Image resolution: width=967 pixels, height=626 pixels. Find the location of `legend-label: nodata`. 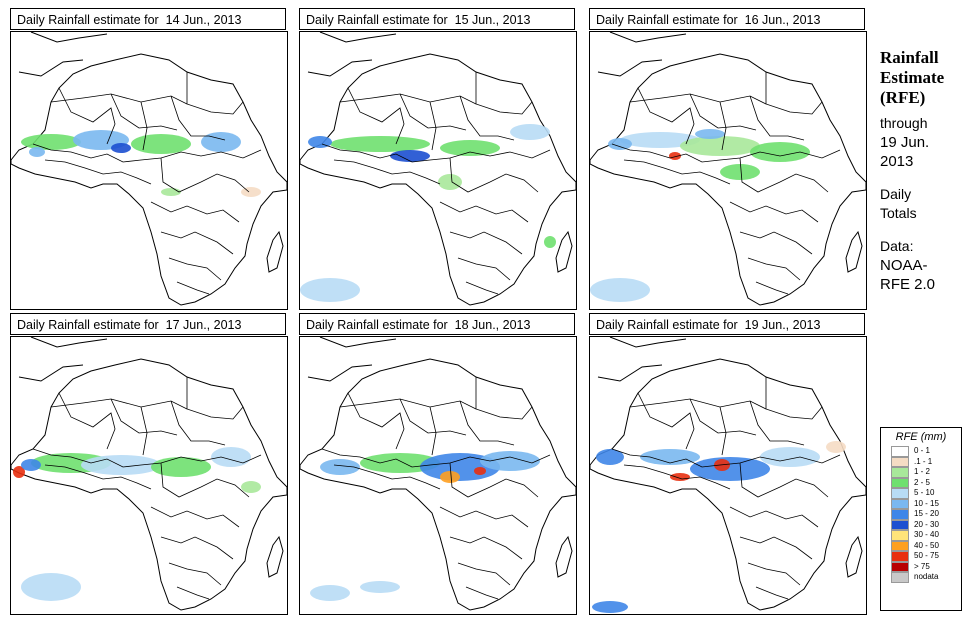

legend-label: nodata is located at coordinates (926, 576).